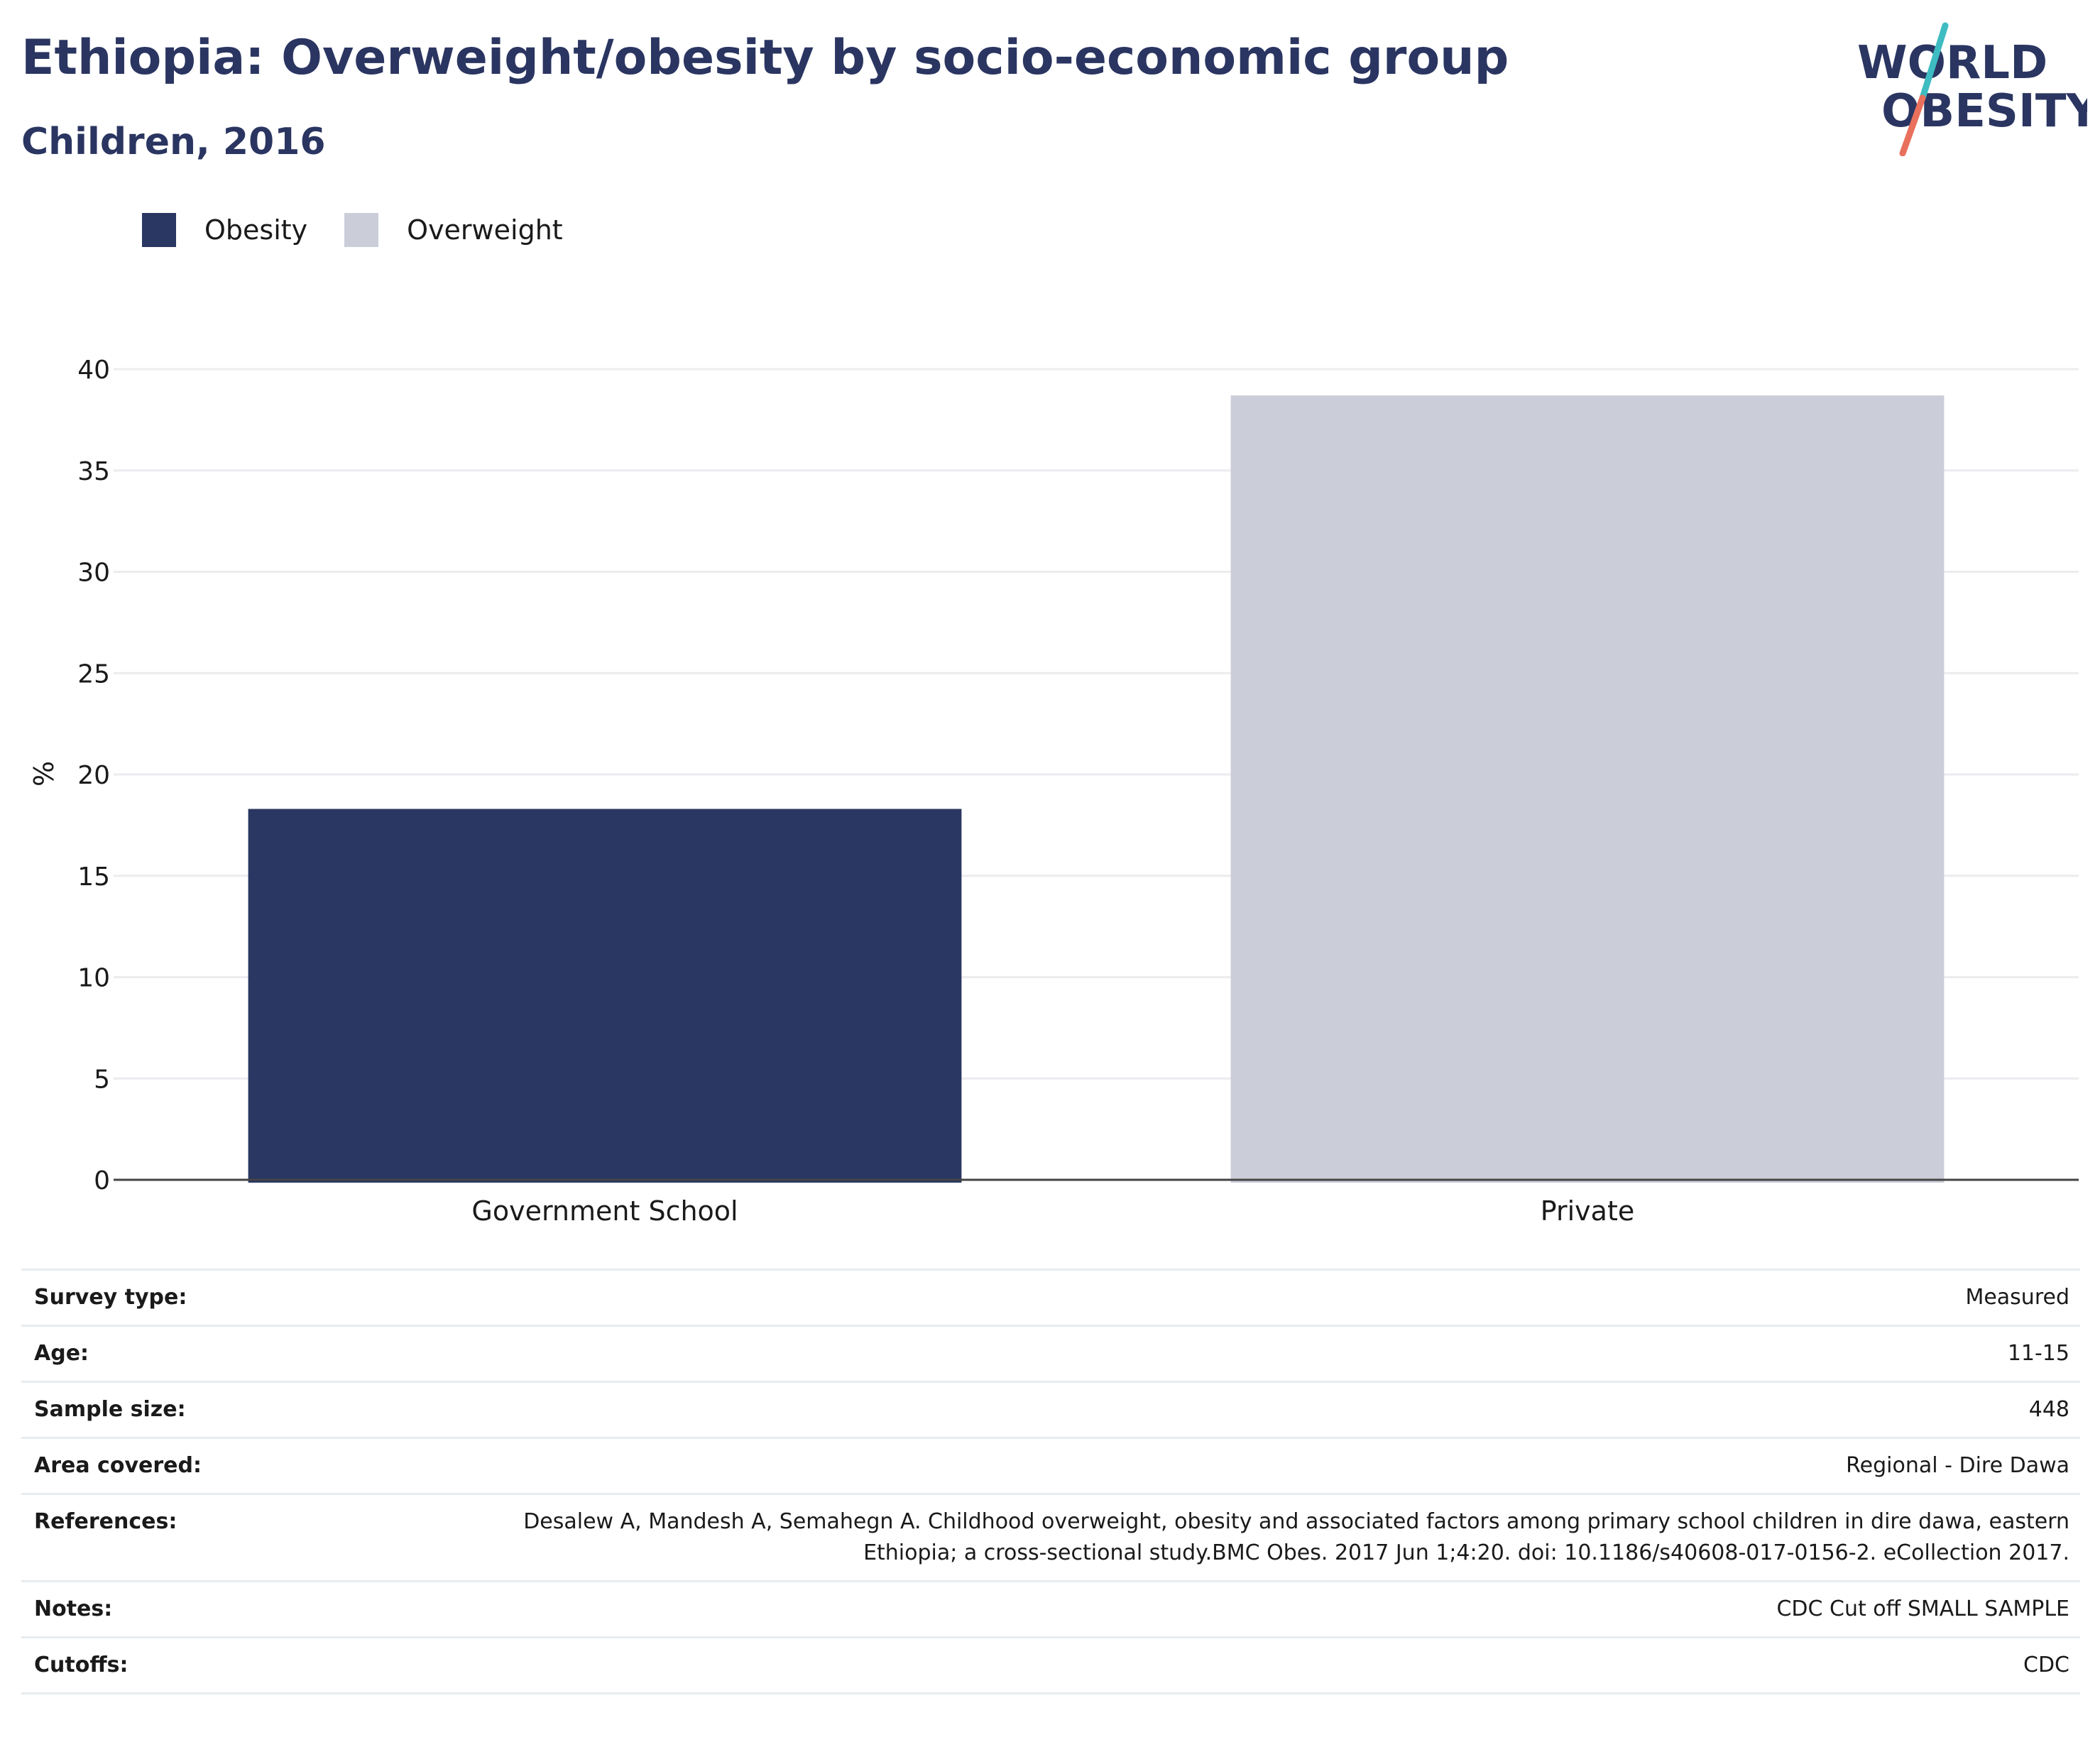 Image resolution: width=2100 pixels, height=1747 pixels. Describe the element at coordinates (93, 370) in the screenshot. I see `y-tick-label: 40` at that location.